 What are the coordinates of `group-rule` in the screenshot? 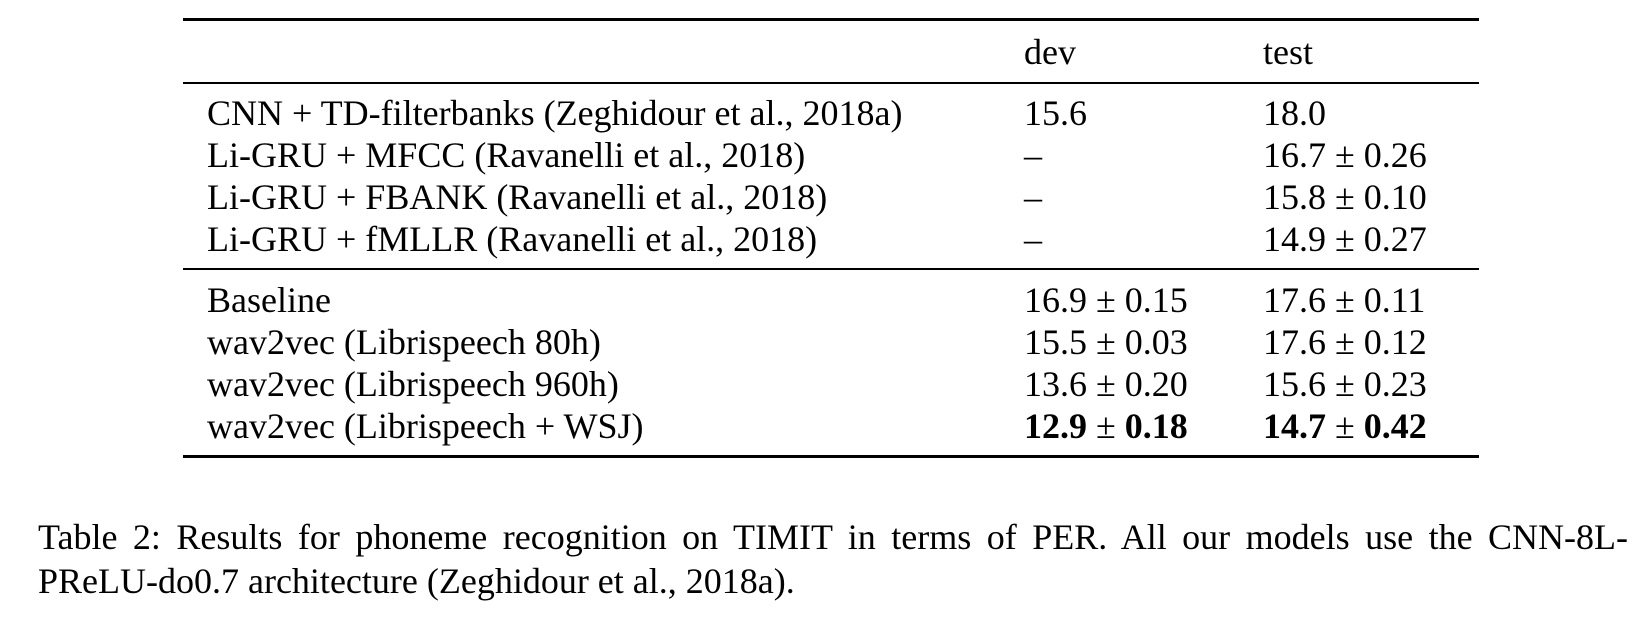 It's located at (831, 269).